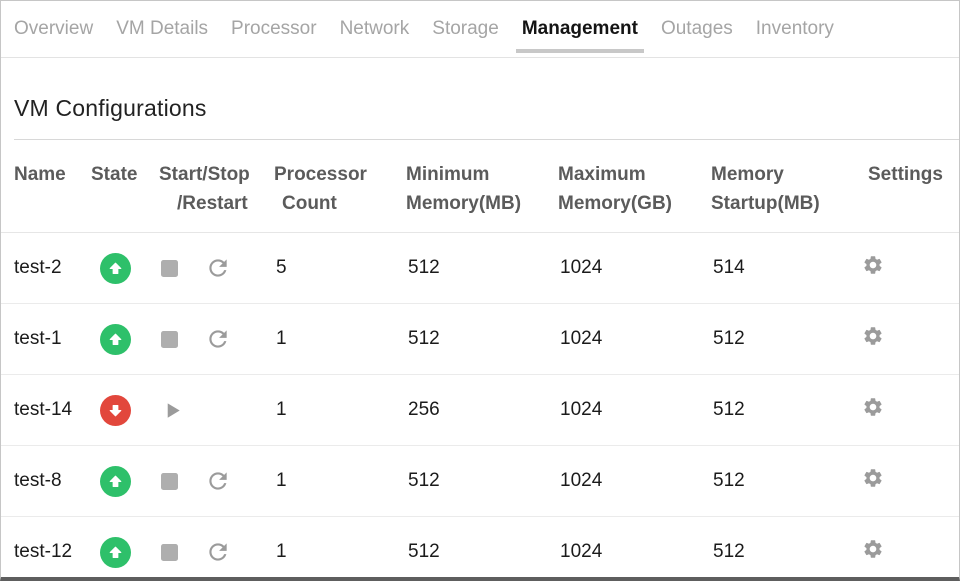 Image resolution: width=960 pixels, height=581 pixels. I want to click on vm-name: test-1, so click(38, 338).